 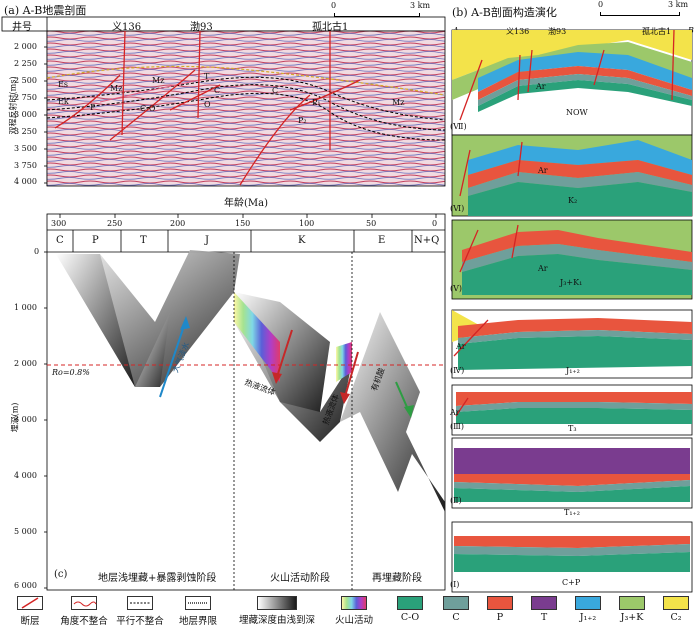 I want to click on legend-label: 地层界限, so click(x=197, y=621).